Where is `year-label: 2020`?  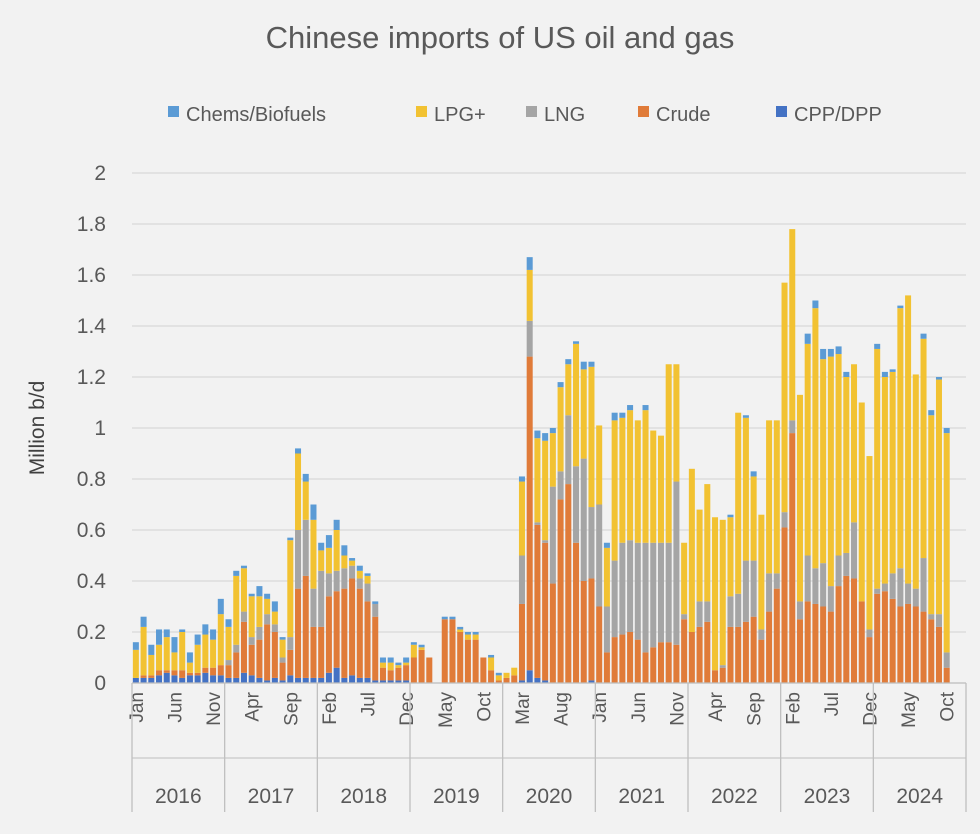 year-label: 2020 is located at coordinates (549, 796).